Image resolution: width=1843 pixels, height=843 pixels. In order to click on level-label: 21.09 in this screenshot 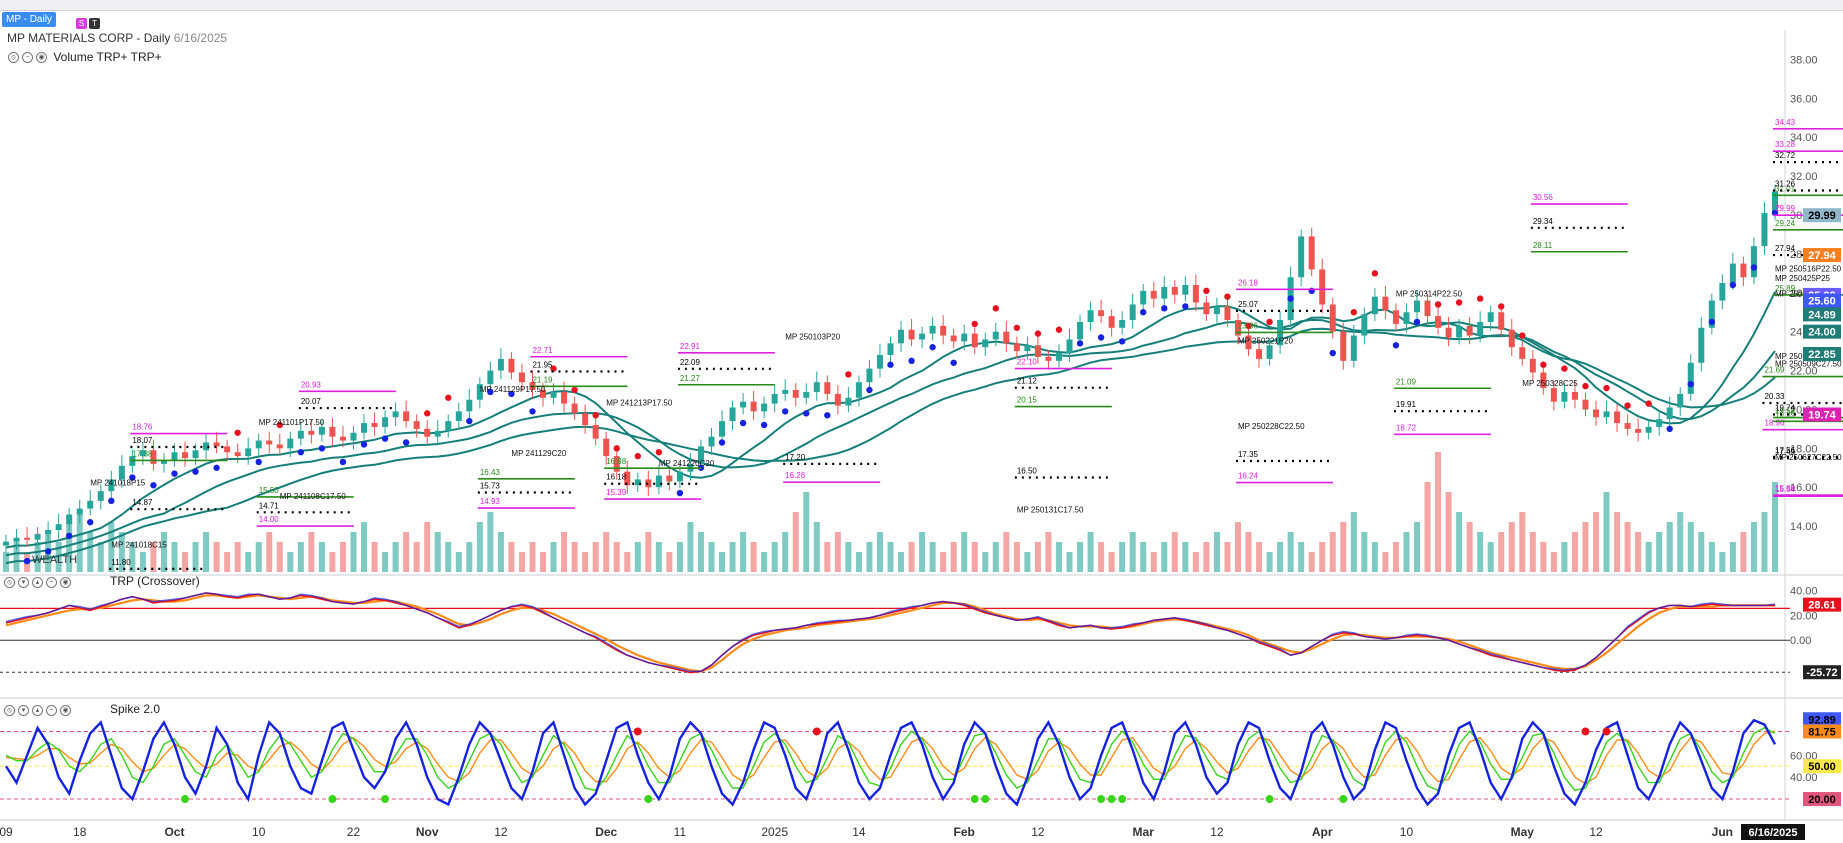, I will do `click(1406, 381)`.